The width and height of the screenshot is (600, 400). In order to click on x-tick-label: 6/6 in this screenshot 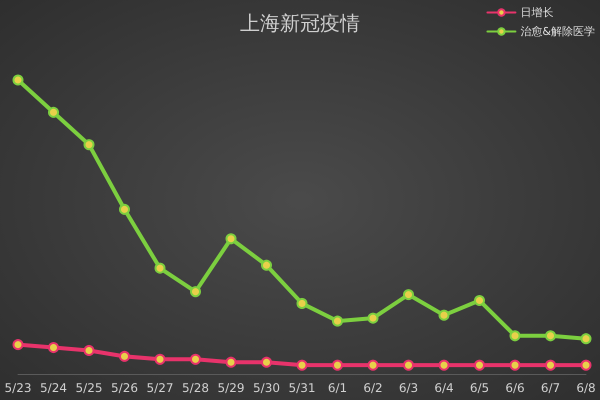, I will do `click(515, 388)`.